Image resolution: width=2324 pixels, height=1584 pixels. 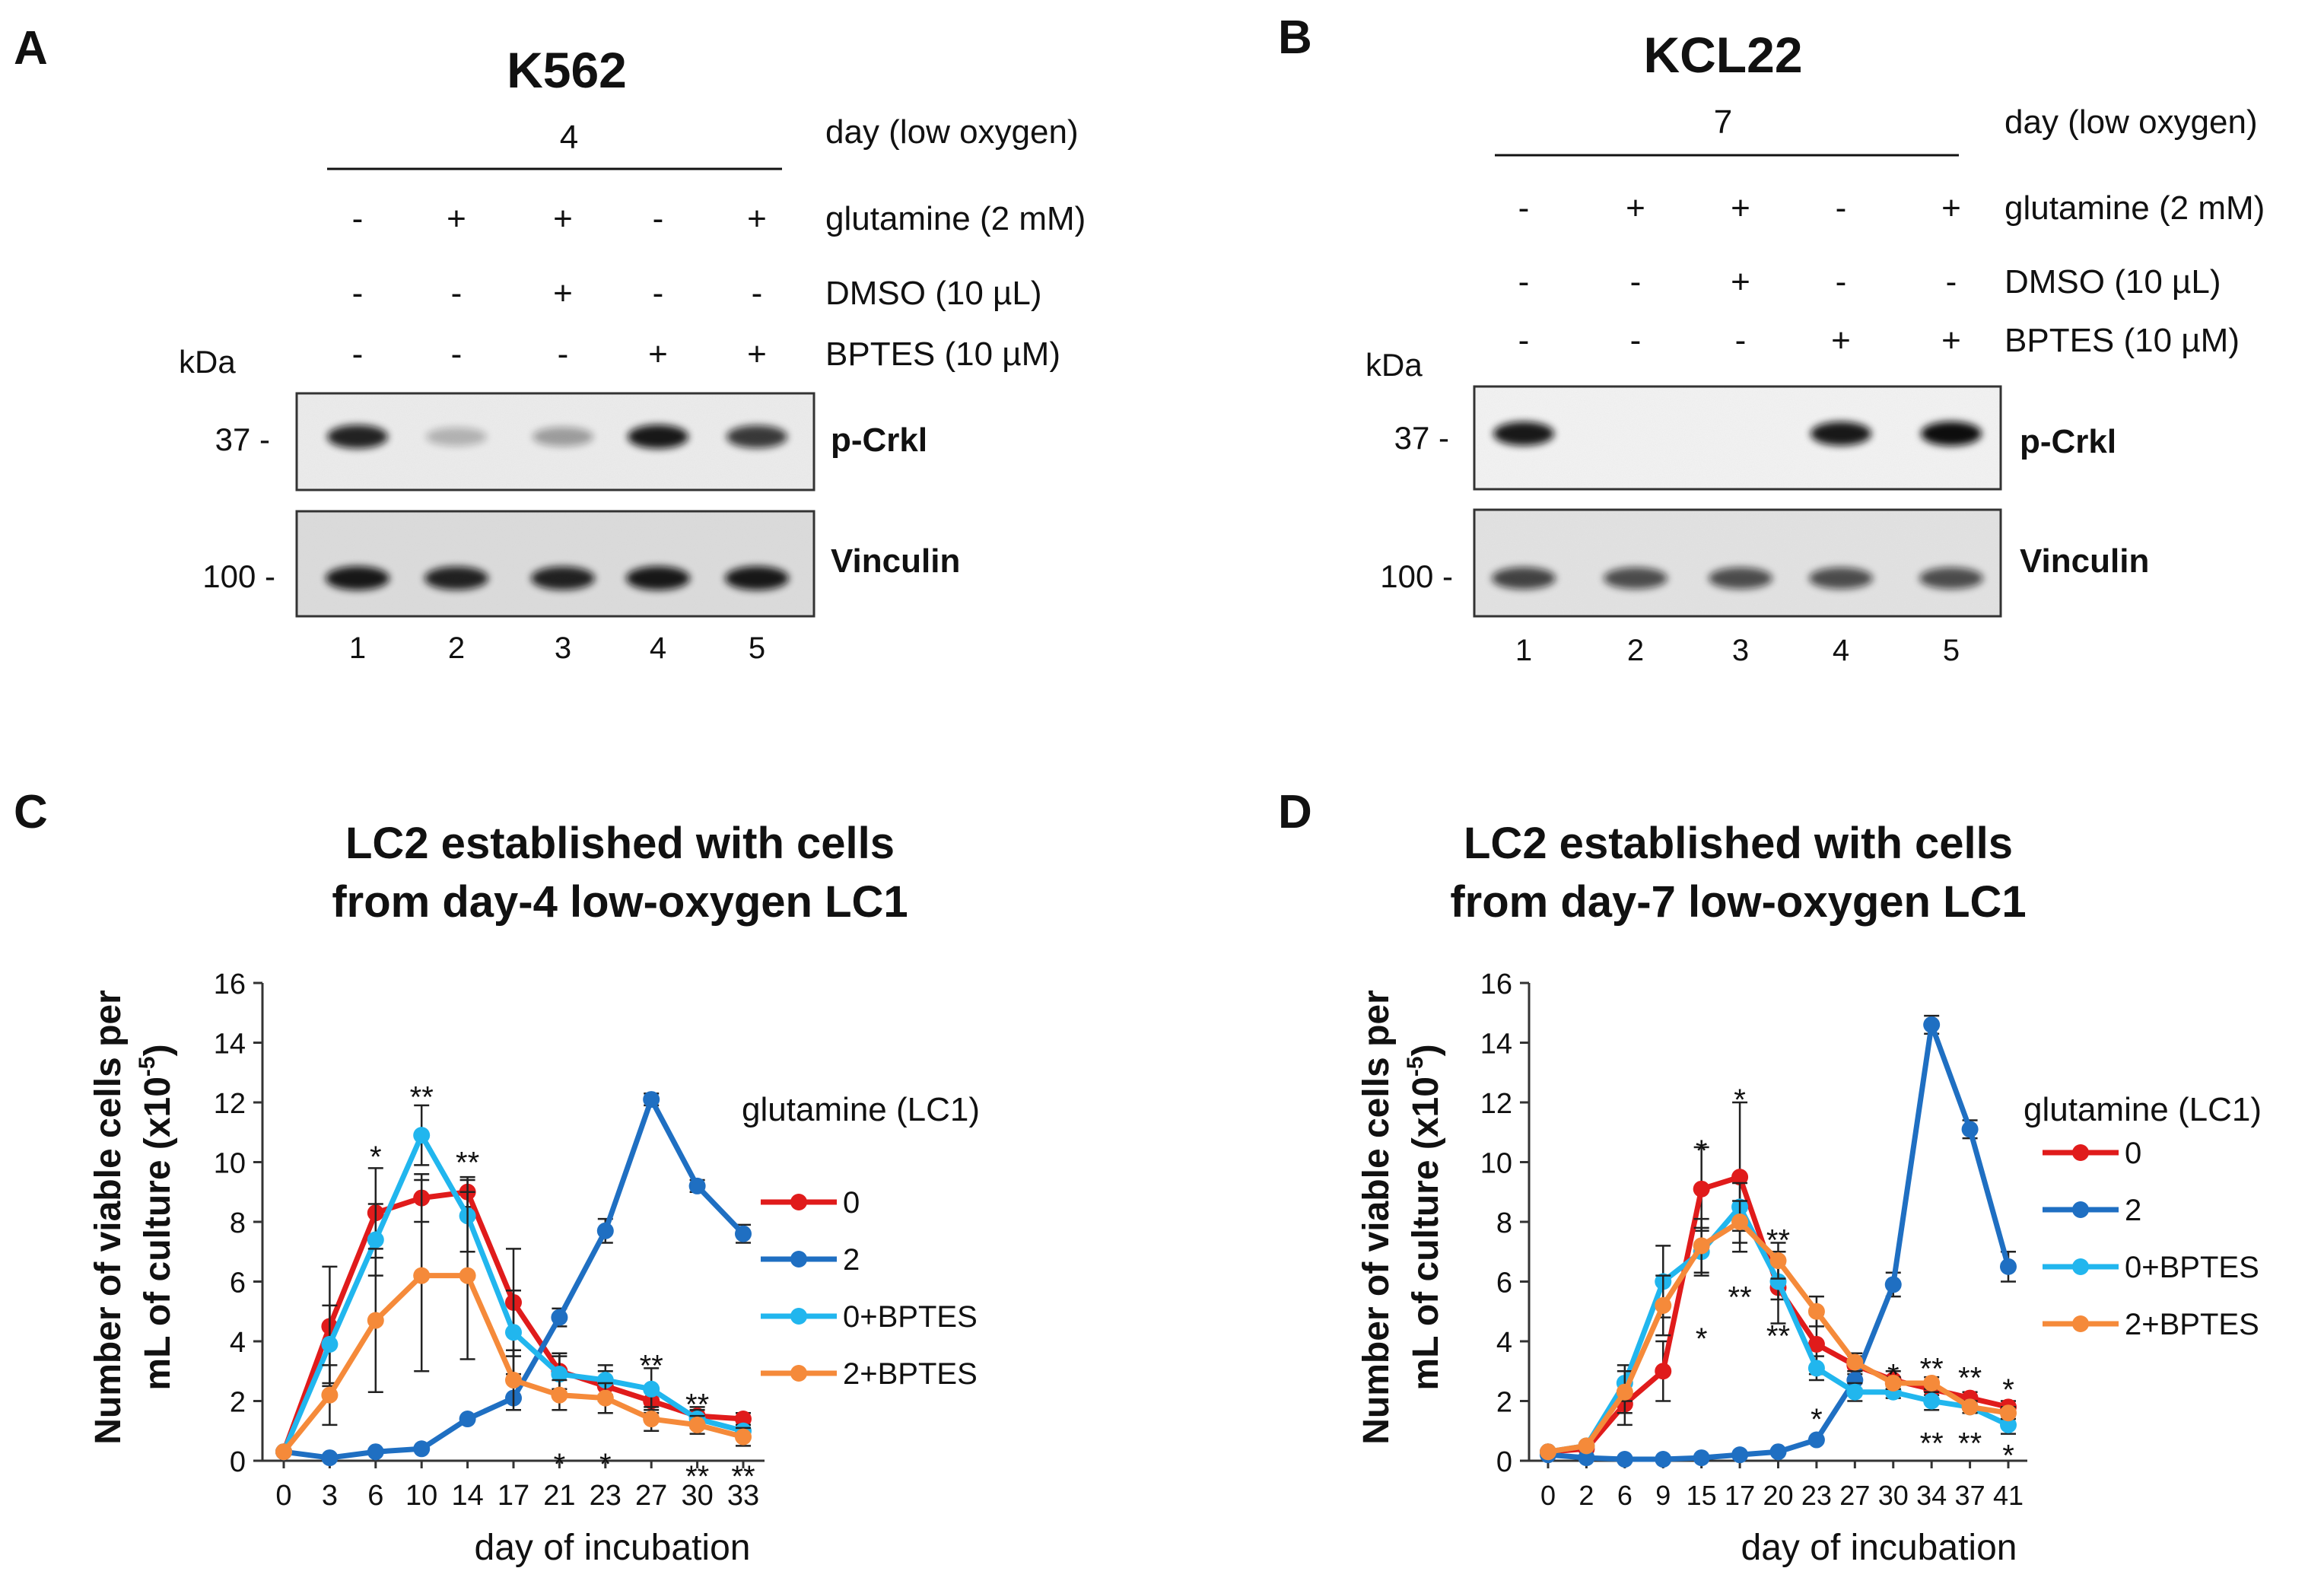 What do you see at coordinates (1740, 282) in the screenshot?
I see `sign-dmso-lane-3-b: +` at bounding box center [1740, 282].